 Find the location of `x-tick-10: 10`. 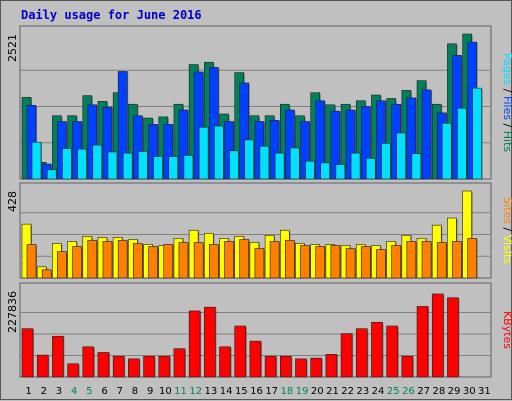

x-tick-10: 10 is located at coordinates (165, 391).